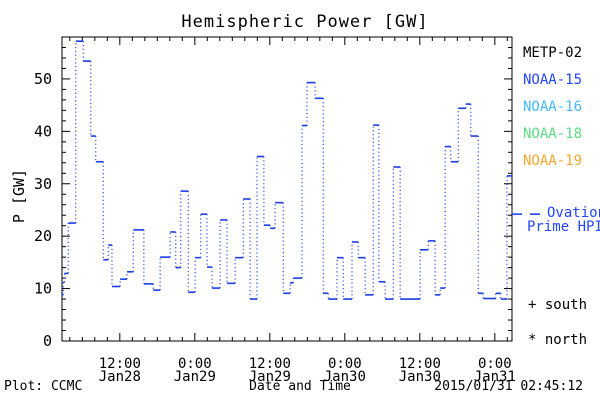  What do you see at coordinates (120, 377) in the screenshot?
I see `svg-text: Jan28` at bounding box center [120, 377].